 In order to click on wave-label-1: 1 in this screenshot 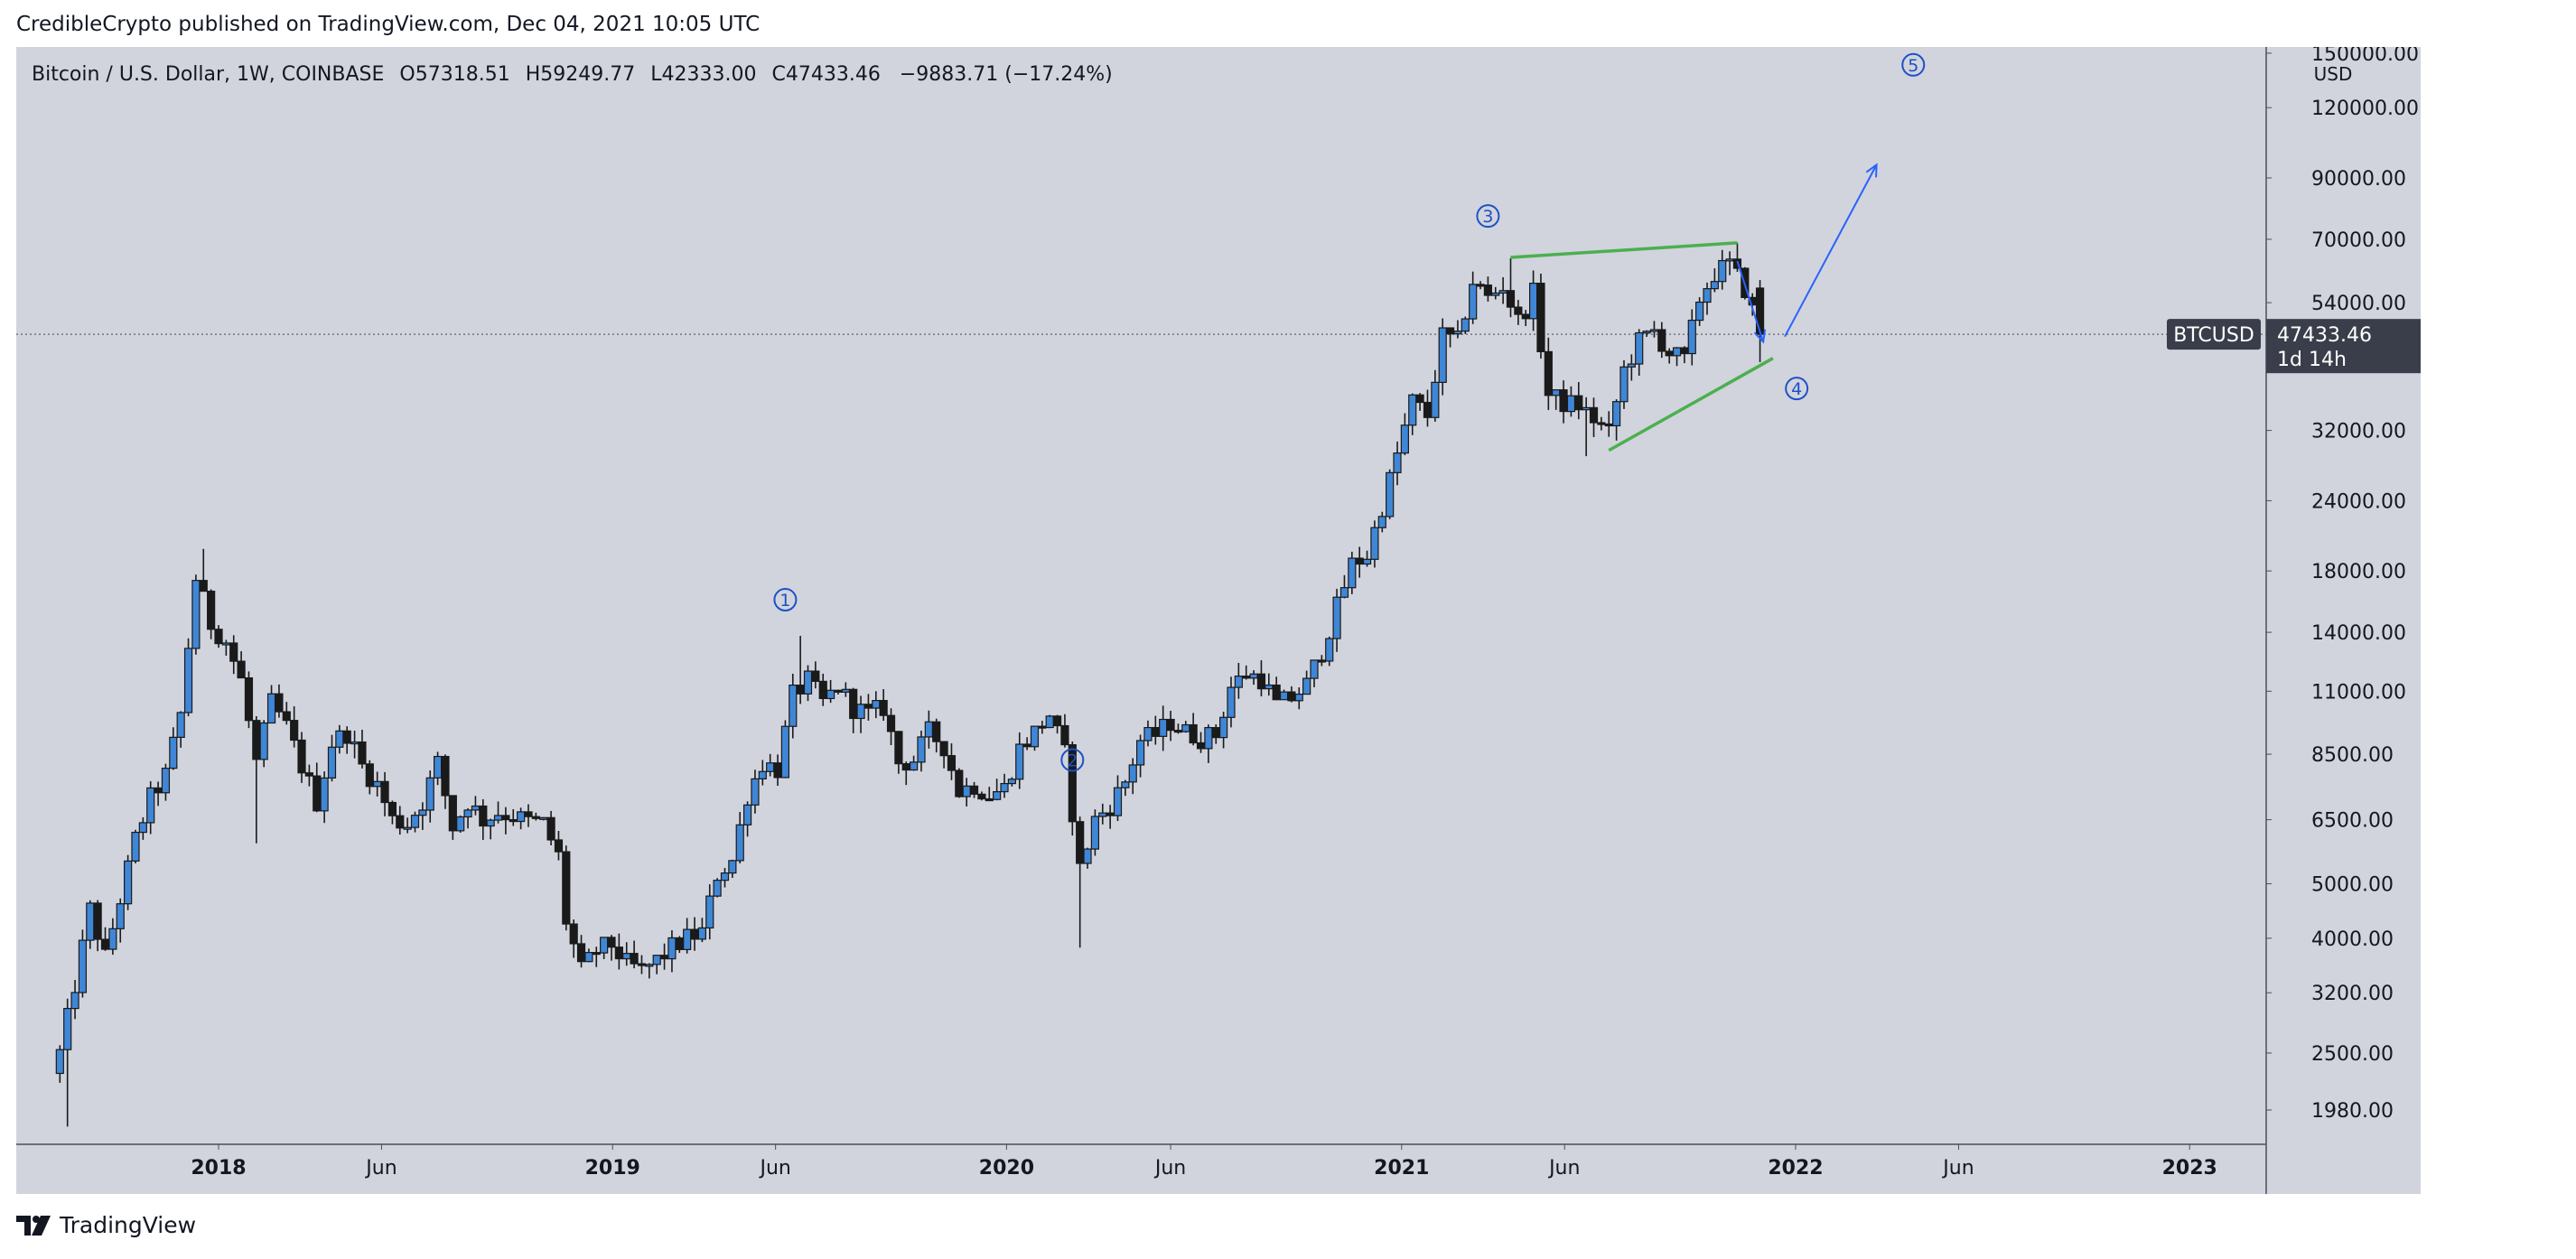, I will do `click(784, 601)`.